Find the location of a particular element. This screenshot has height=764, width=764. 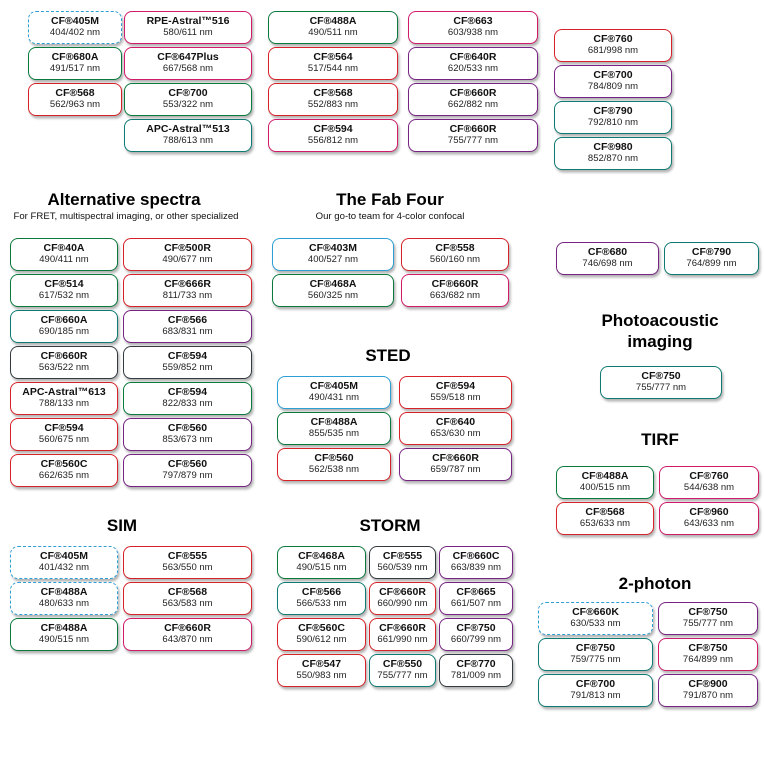

chip-column-fab-2: CF®558 560/160 nm CF®660R 663/682 nm is located at coordinates (455, 272).